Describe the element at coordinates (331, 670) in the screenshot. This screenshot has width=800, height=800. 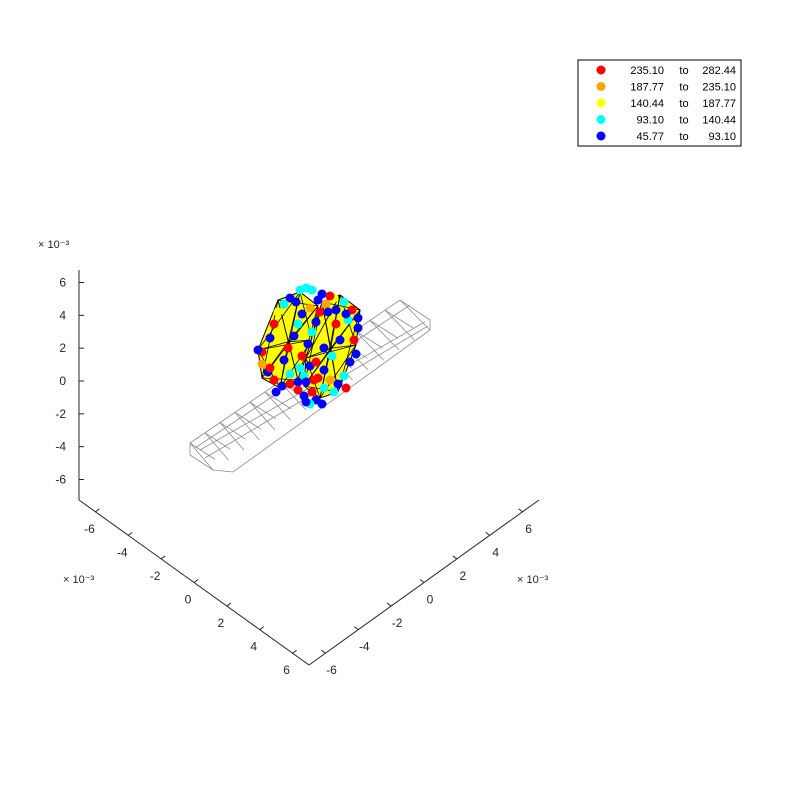
I see `x-tick-label: -6` at that location.